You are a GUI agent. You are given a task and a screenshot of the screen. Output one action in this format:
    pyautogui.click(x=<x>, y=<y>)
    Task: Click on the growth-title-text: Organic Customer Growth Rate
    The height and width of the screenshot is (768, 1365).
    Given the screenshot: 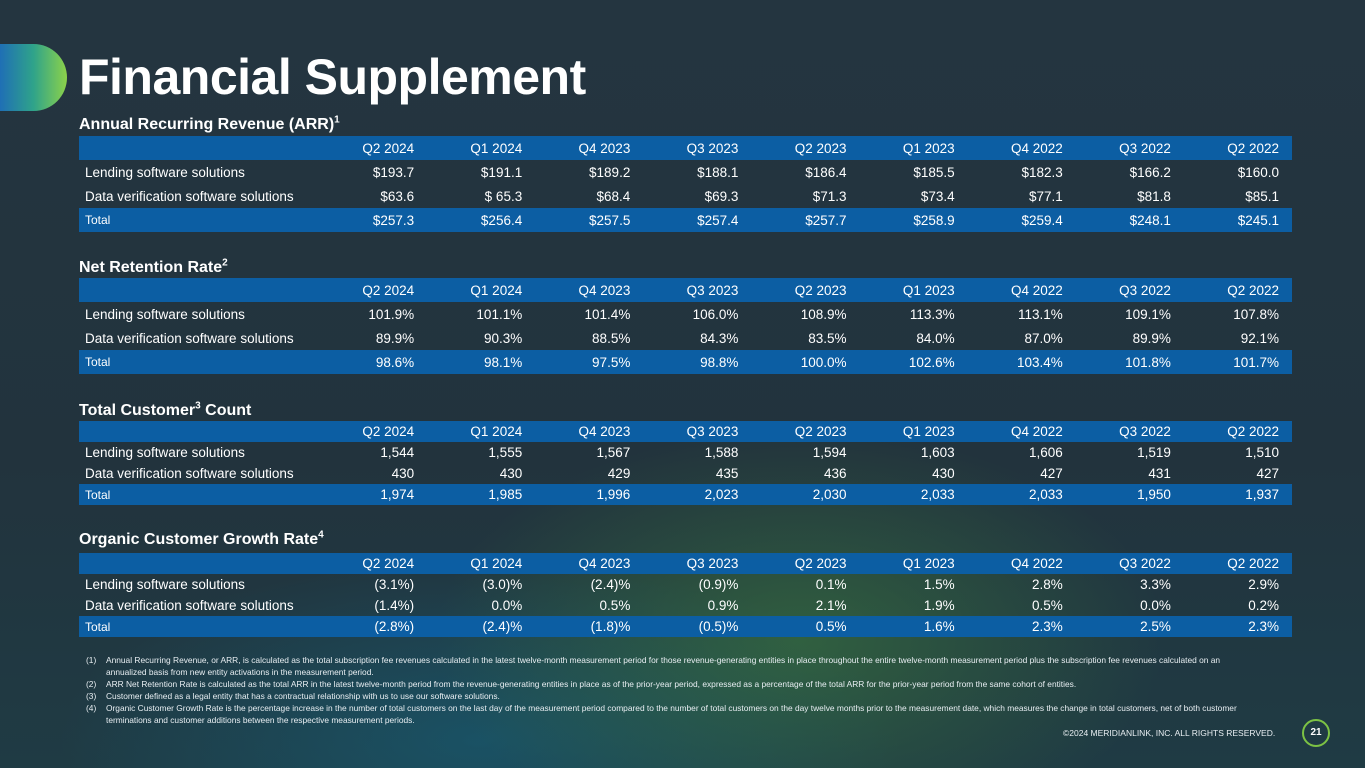 What is the action you would take?
    pyautogui.click(x=199, y=539)
    